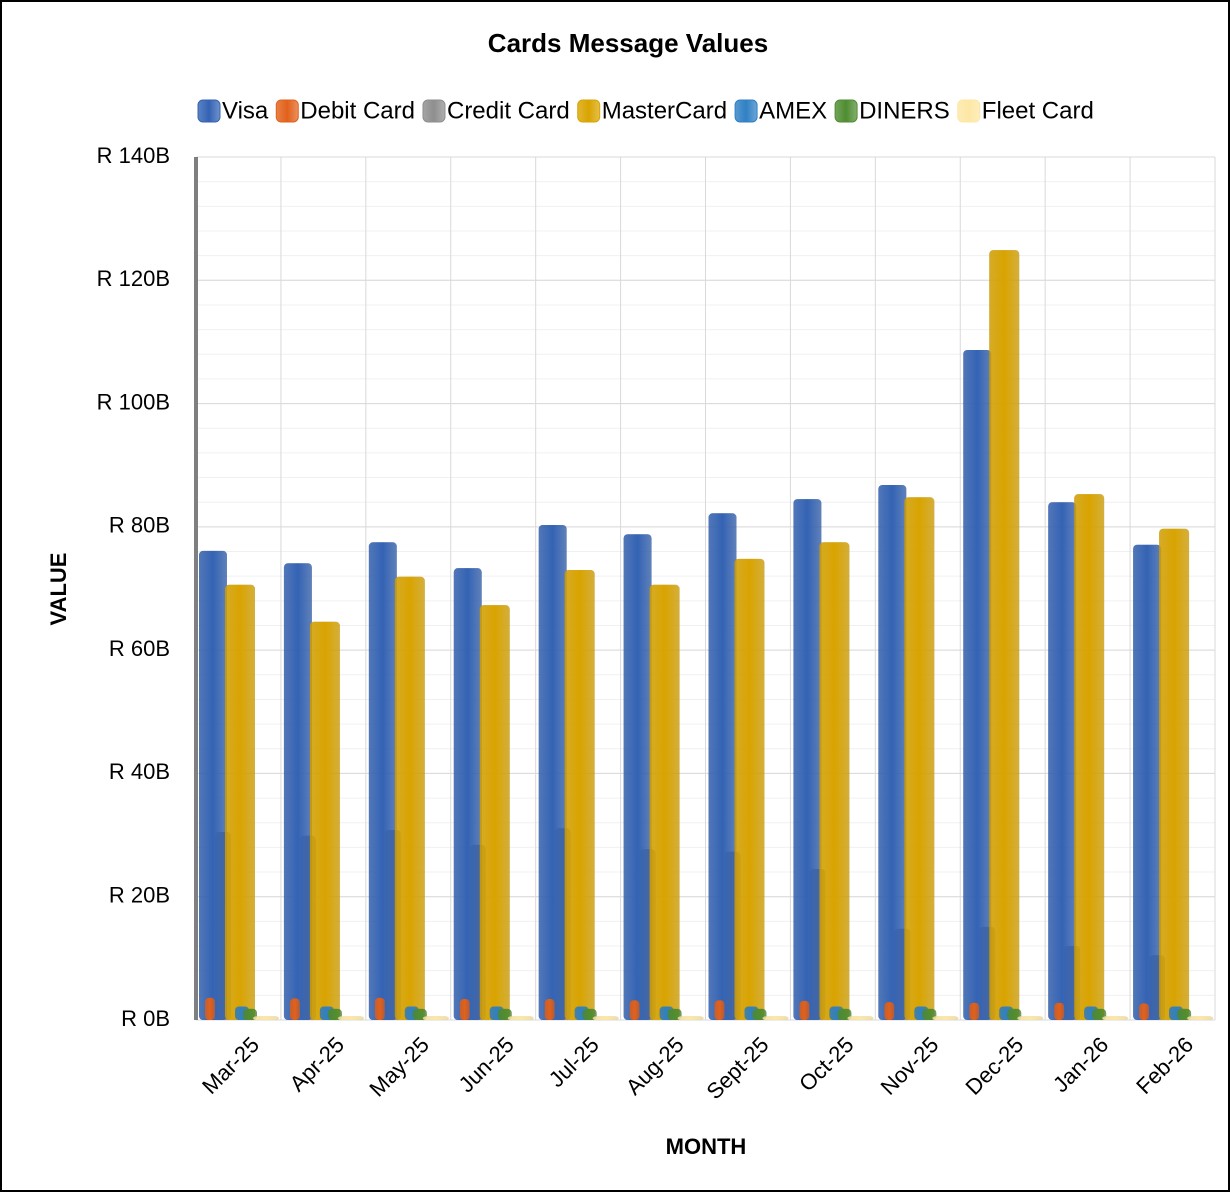 The height and width of the screenshot is (1197, 1230). What do you see at coordinates (133, 278) in the screenshot?
I see `y-tick-label: R 120B` at bounding box center [133, 278].